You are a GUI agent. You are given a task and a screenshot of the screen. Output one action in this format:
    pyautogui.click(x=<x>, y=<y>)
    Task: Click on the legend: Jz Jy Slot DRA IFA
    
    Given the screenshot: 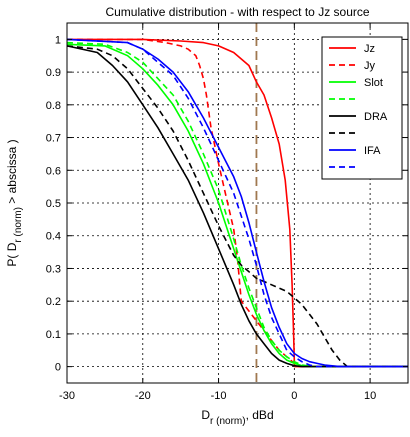 What is the action you would take?
    pyautogui.click(x=362, y=108)
    